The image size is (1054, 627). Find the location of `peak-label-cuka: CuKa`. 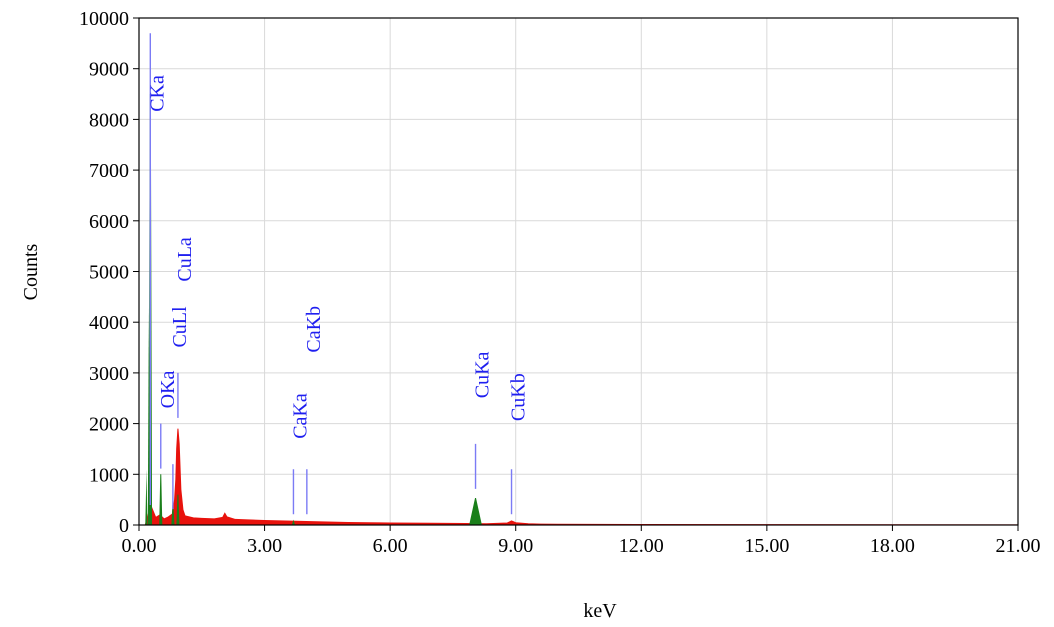

peak-label-cuka: CuKa is located at coordinates (483, 374).